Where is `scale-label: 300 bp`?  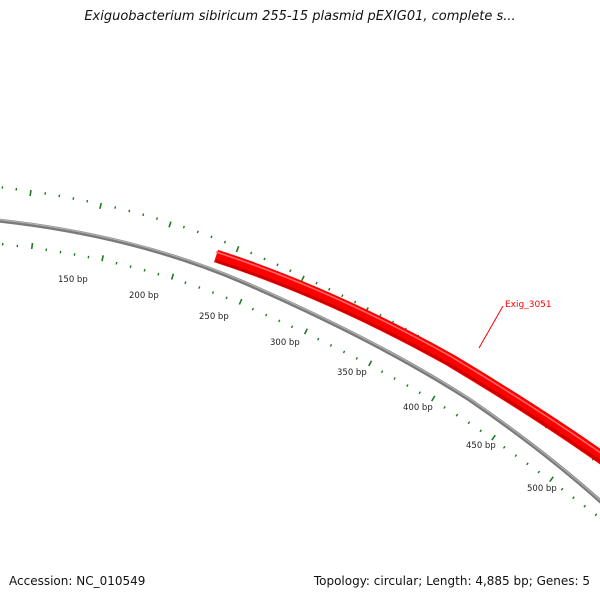 scale-label: 300 bp is located at coordinates (285, 343).